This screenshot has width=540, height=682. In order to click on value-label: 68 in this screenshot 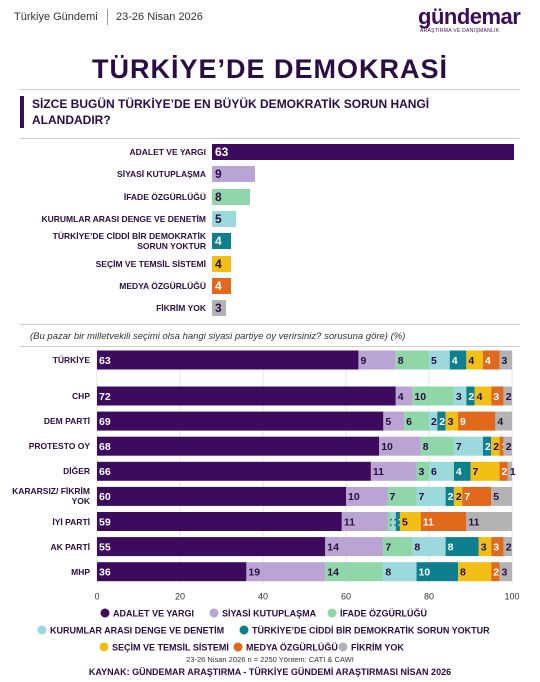, I will do `click(105, 447)`.